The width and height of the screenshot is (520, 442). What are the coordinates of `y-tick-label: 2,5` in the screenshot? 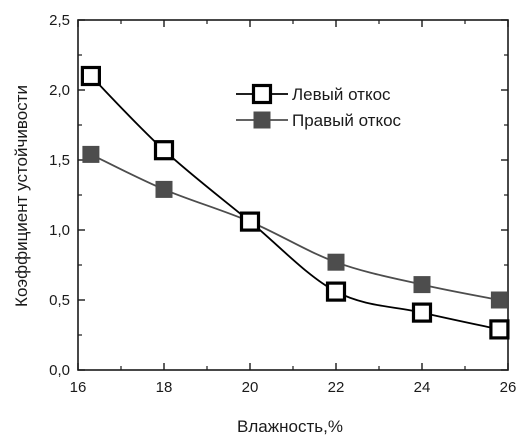 It's located at (59, 20).